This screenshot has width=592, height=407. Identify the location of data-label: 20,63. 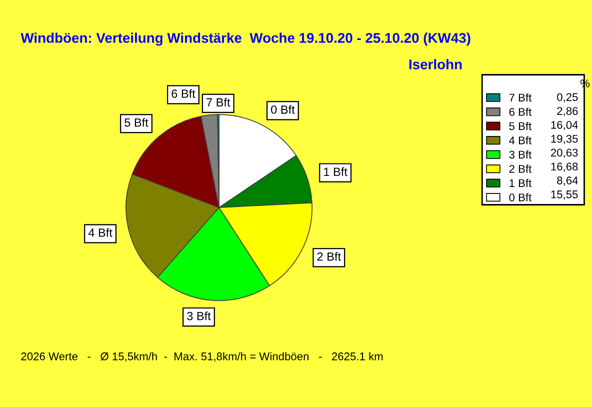
(564, 153).